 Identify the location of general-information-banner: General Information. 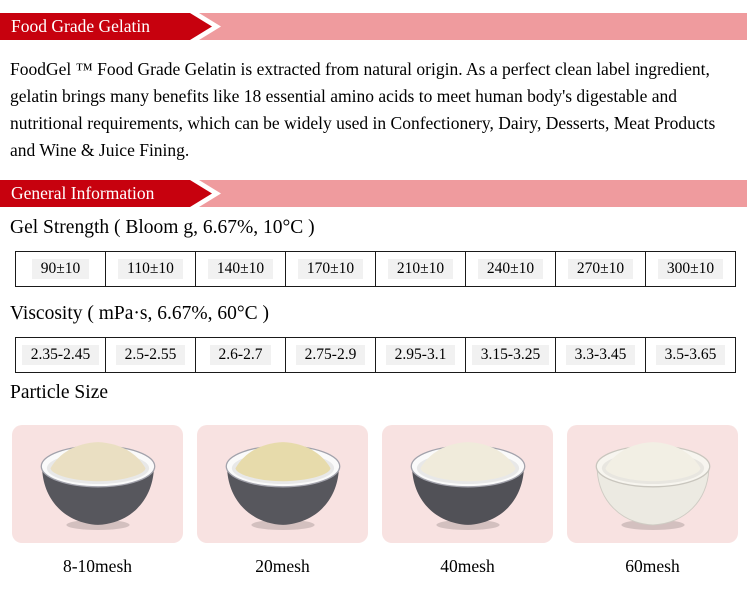
(375, 193).